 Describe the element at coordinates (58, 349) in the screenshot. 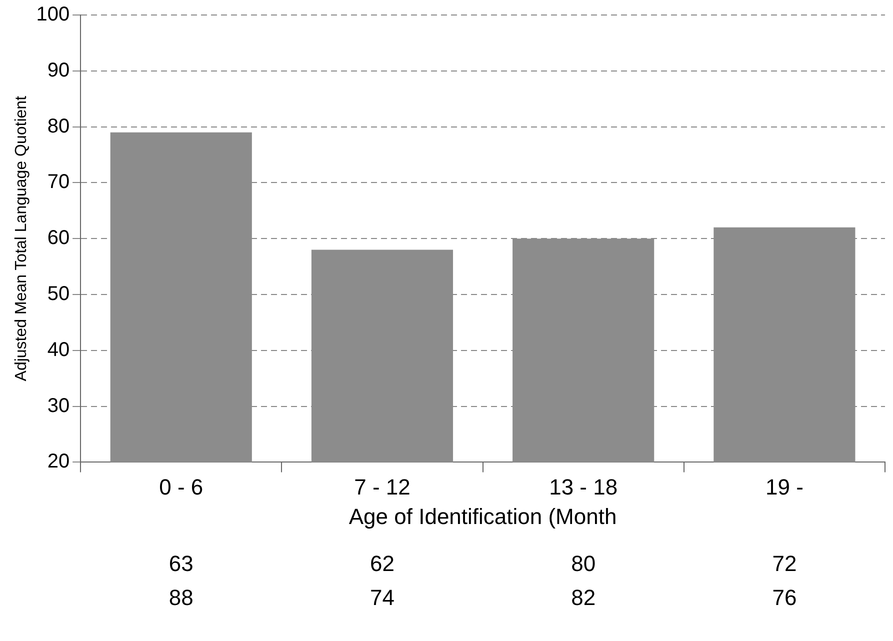

I see `y-tick-label: 40` at that location.